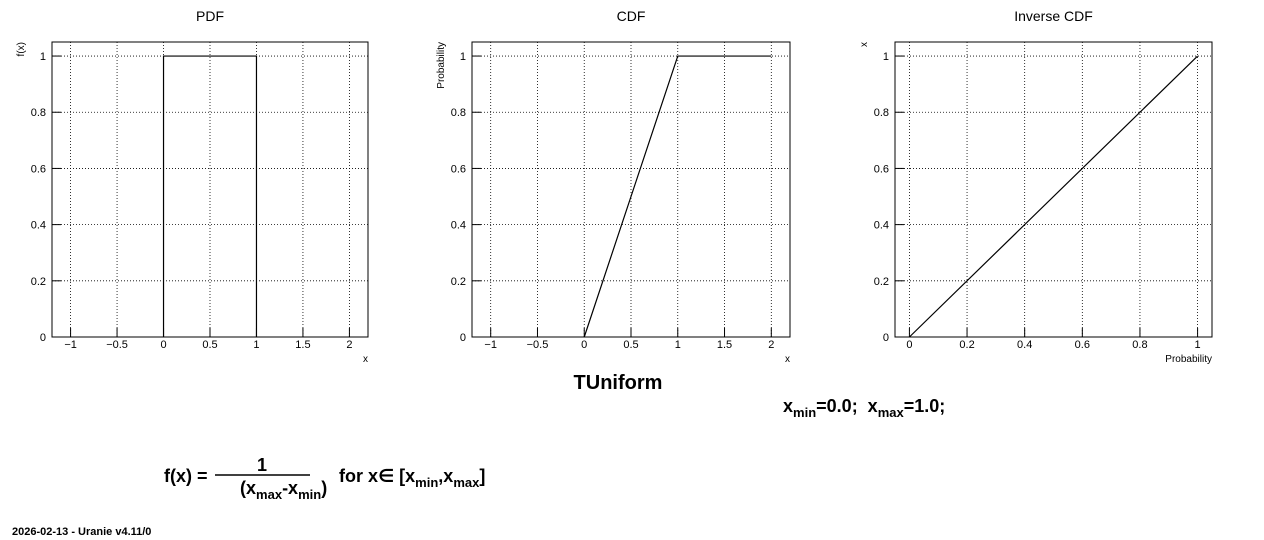 The height and width of the screenshot is (540, 1264). I want to click on formula-condition: for x∈ [xmin,xmax], so click(407, 478).